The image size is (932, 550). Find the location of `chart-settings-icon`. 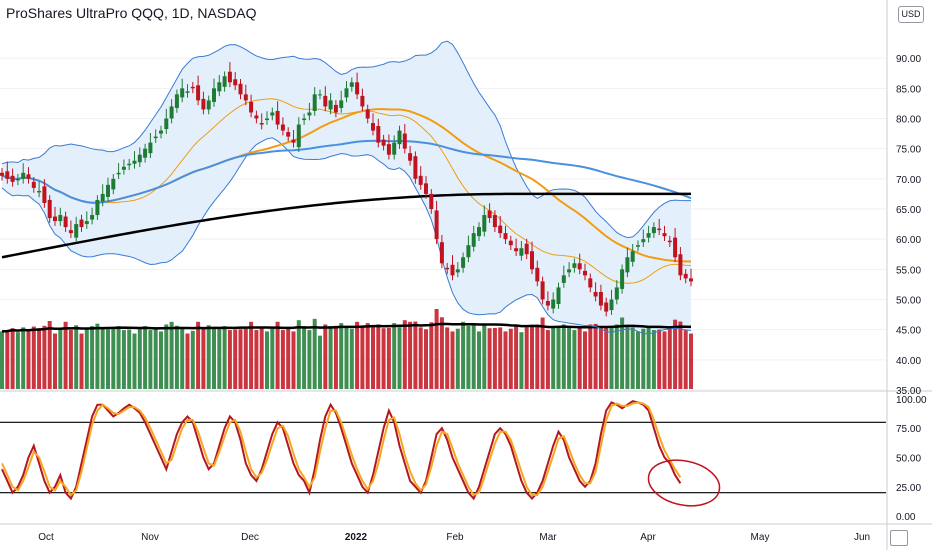

chart-settings-icon is located at coordinates (899, 538).